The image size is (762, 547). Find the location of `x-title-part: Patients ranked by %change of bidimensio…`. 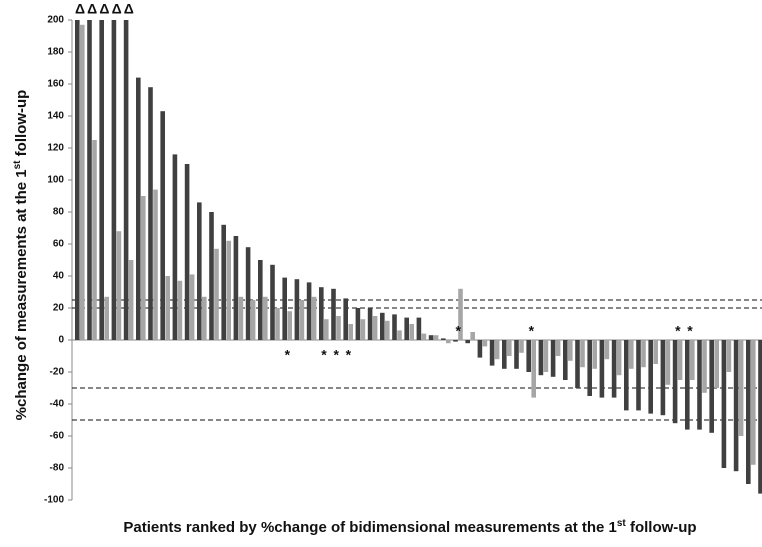

x-title-part: Patients ranked by %change of bidimensio… is located at coordinates (369, 527).